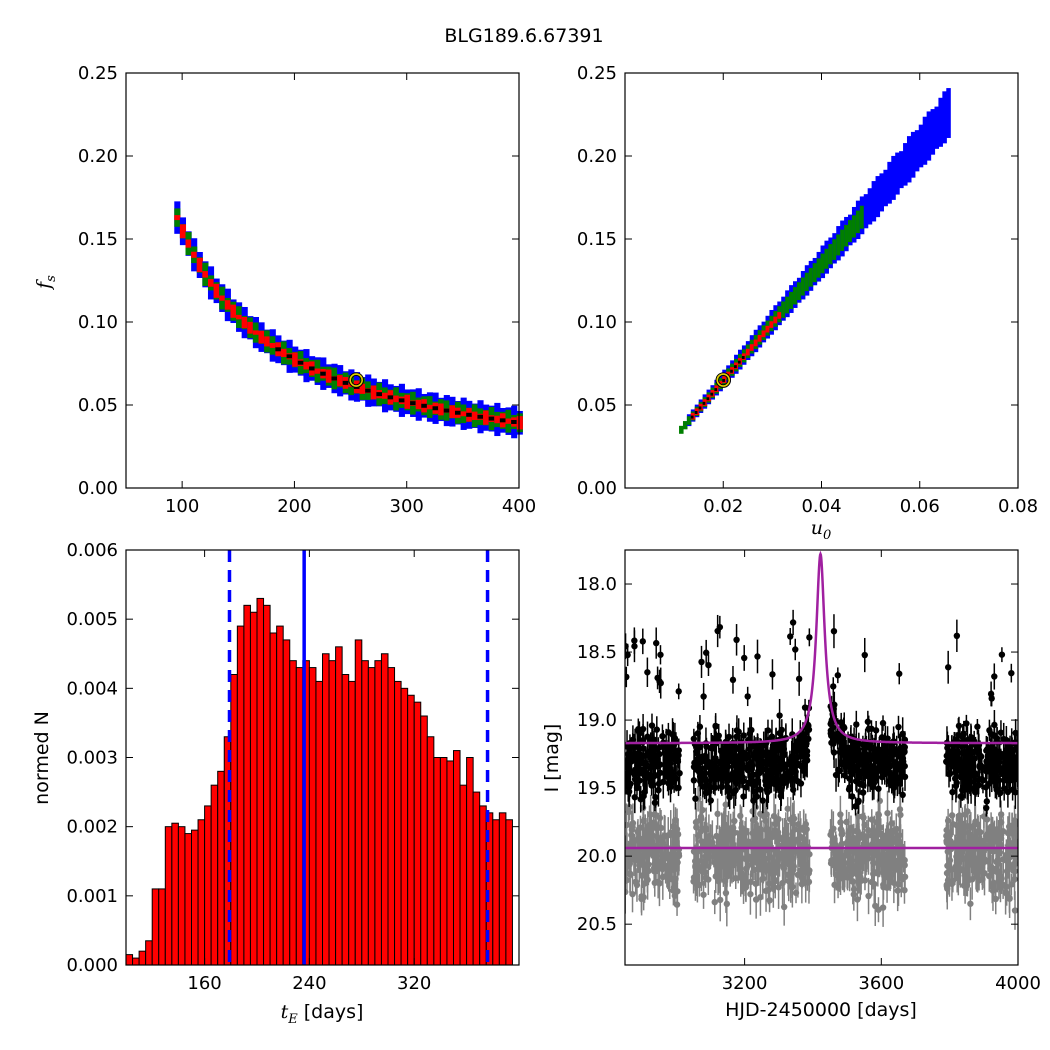 This screenshot has height=1050, width=1050. What do you see at coordinates (331, 1012) in the screenshot?
I see `xlabel-te-unit: [days]` at bounding box center [331, 1012].